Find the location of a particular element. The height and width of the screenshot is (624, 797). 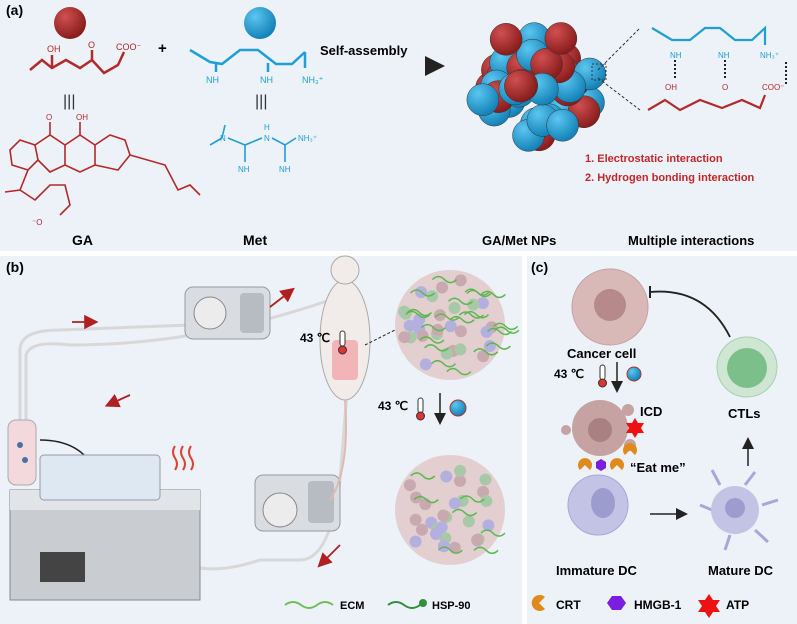

self-assembly-label: Self-assembly is located at coordinates (364, 50).